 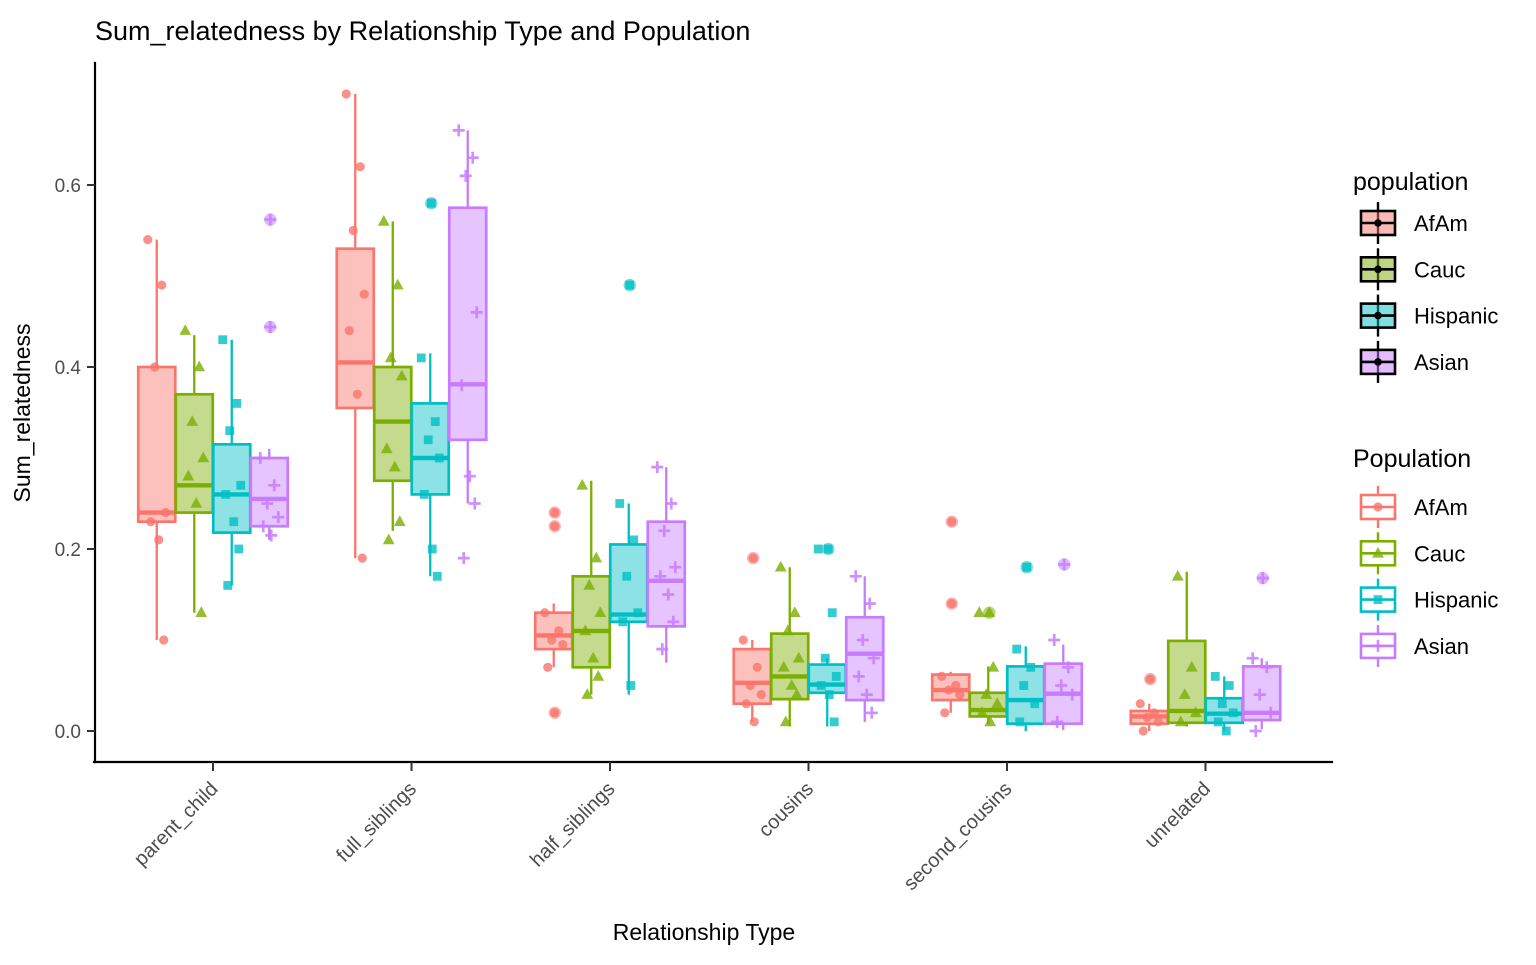 What do you see at coordinates (1026, 685) in the screenshot?
I see `jitter-points-hispanic-second_cousins` at bounding box center [1026, 685].